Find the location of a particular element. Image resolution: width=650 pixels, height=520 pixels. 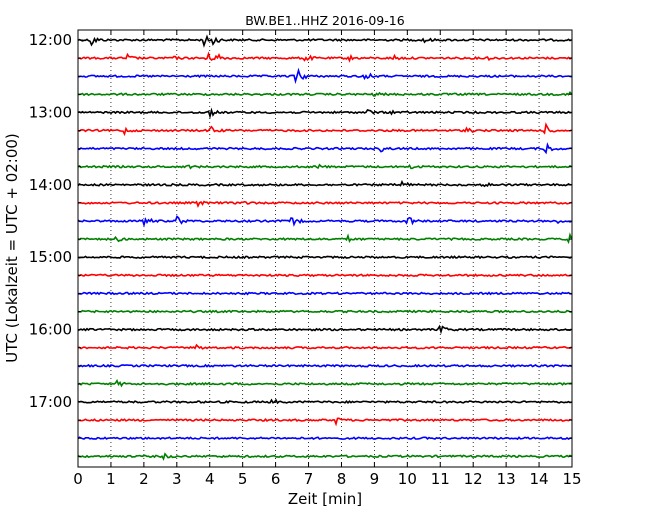

x-tick-label: 6 is located at coordinates (276, 479).